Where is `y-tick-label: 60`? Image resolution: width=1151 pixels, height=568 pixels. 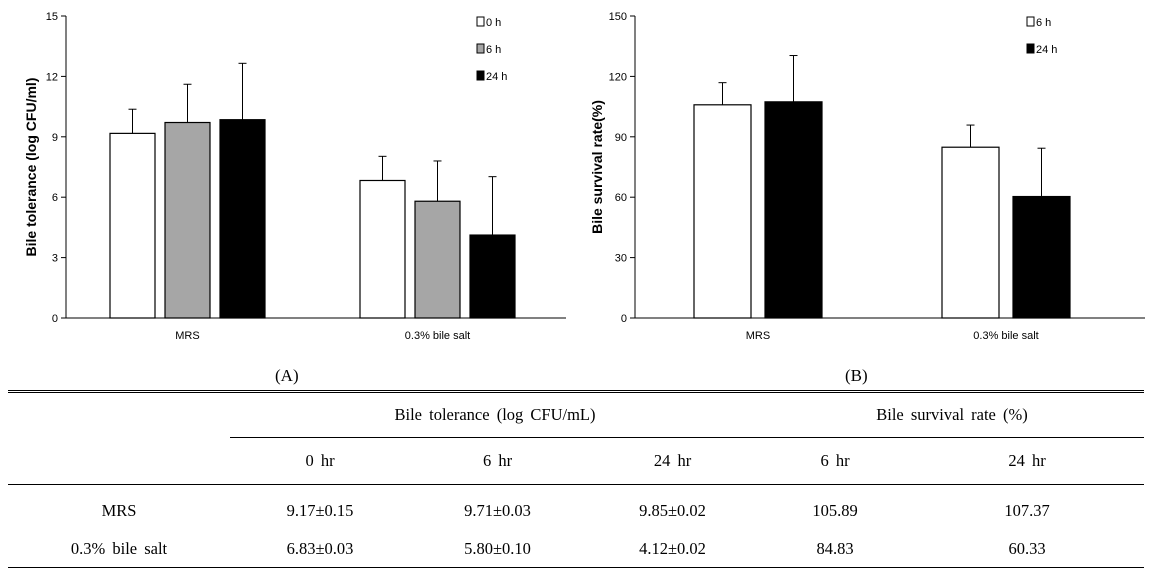
y-tick-label: 60 is located at coordinates (621, 198).